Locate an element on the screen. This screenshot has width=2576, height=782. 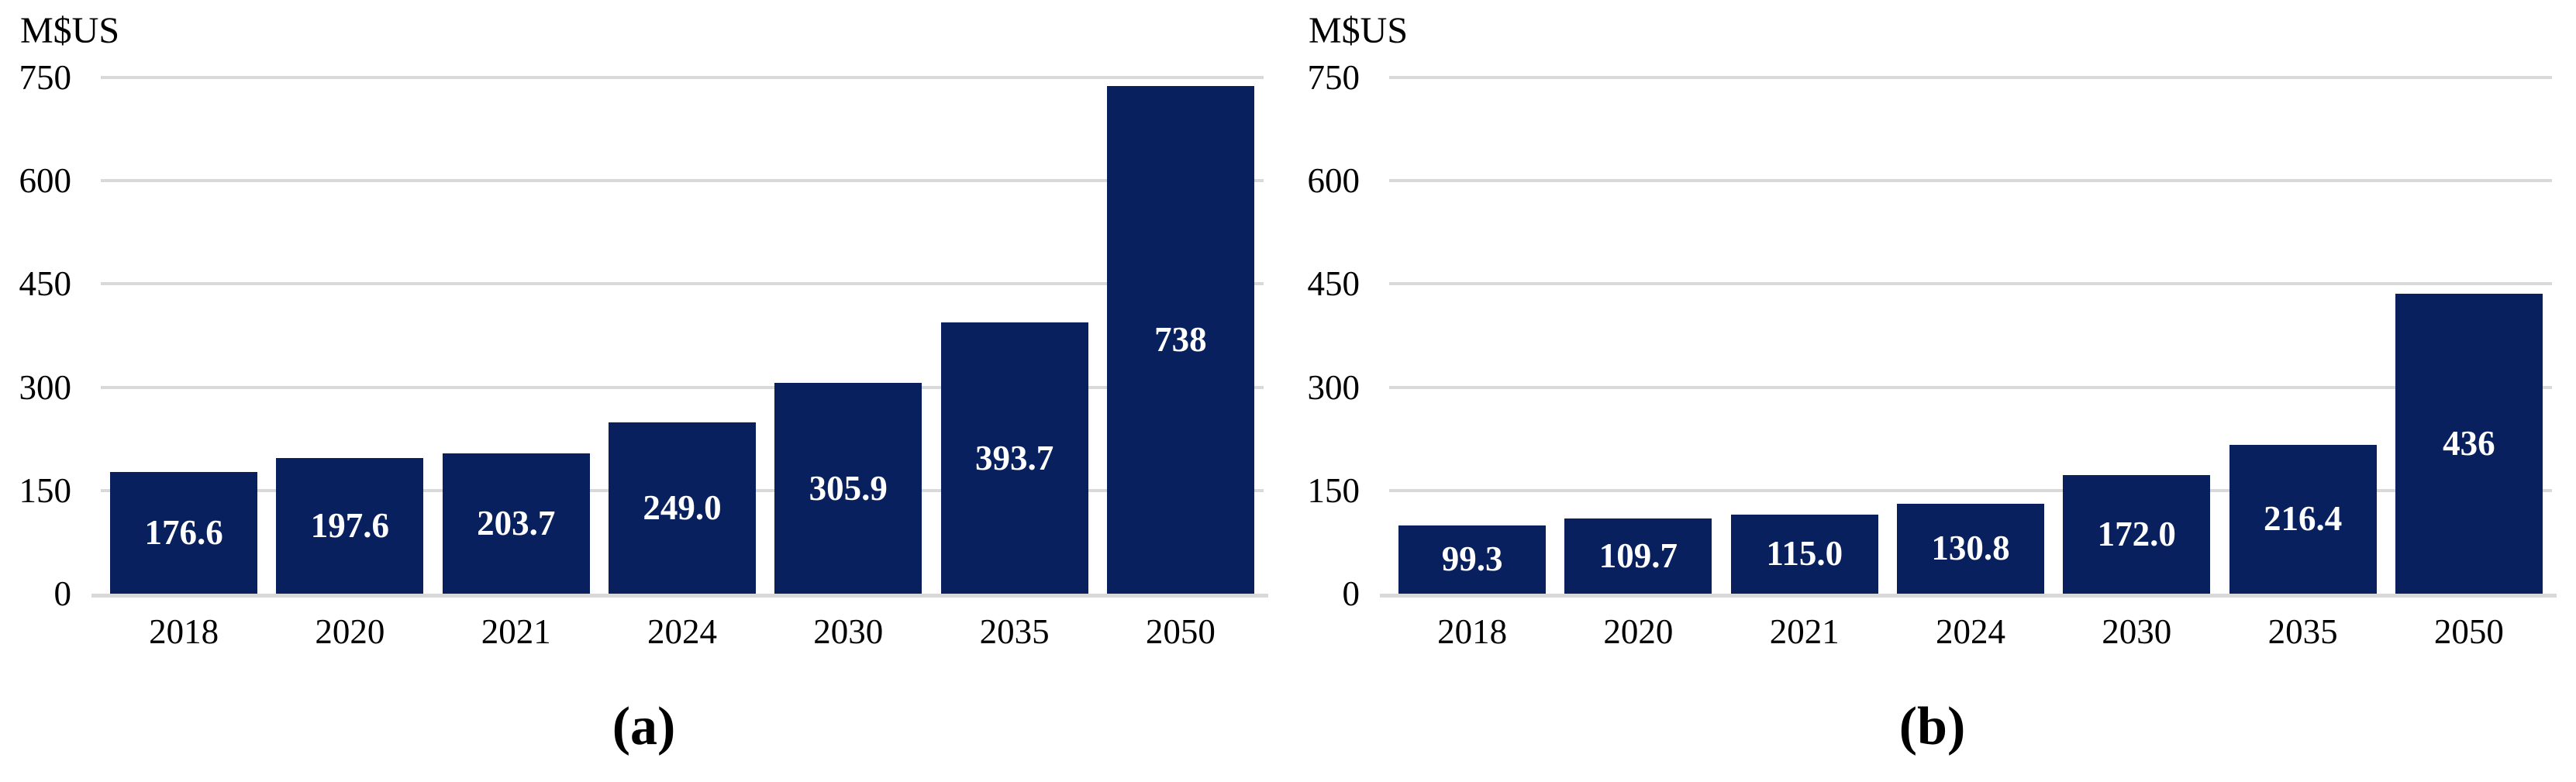
bar-2018: 176.6 is located at coordinates (184, 533).